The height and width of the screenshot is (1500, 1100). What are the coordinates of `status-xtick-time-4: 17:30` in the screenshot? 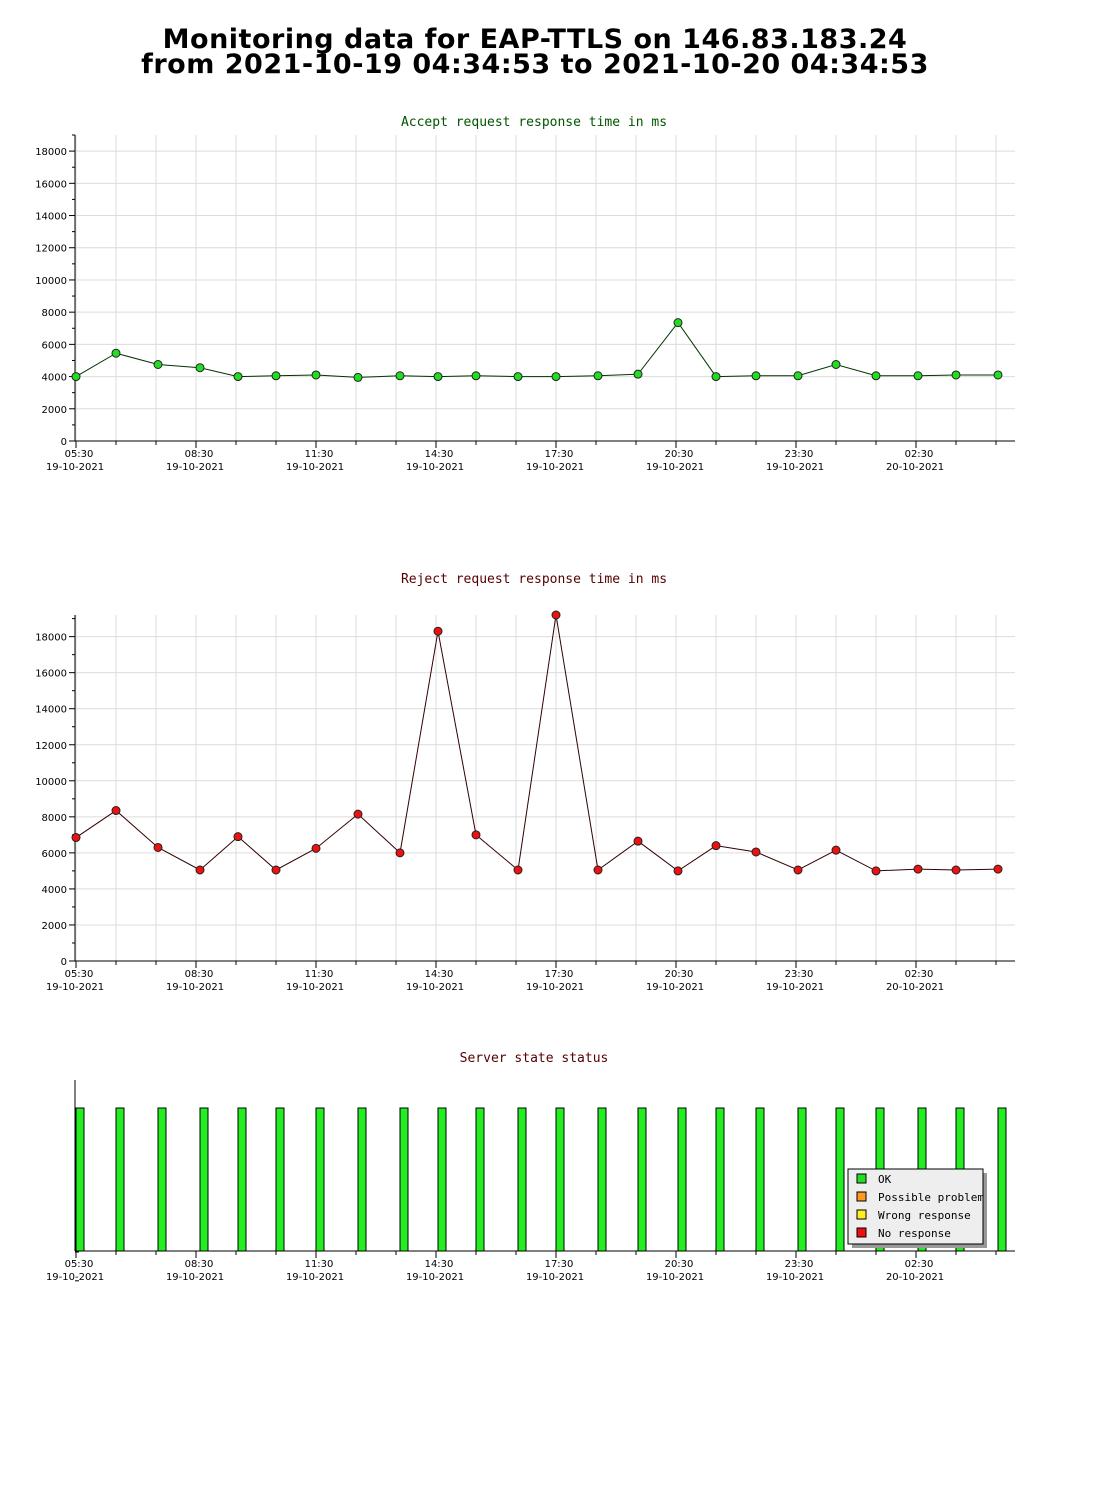 It's located at (559, 1264).